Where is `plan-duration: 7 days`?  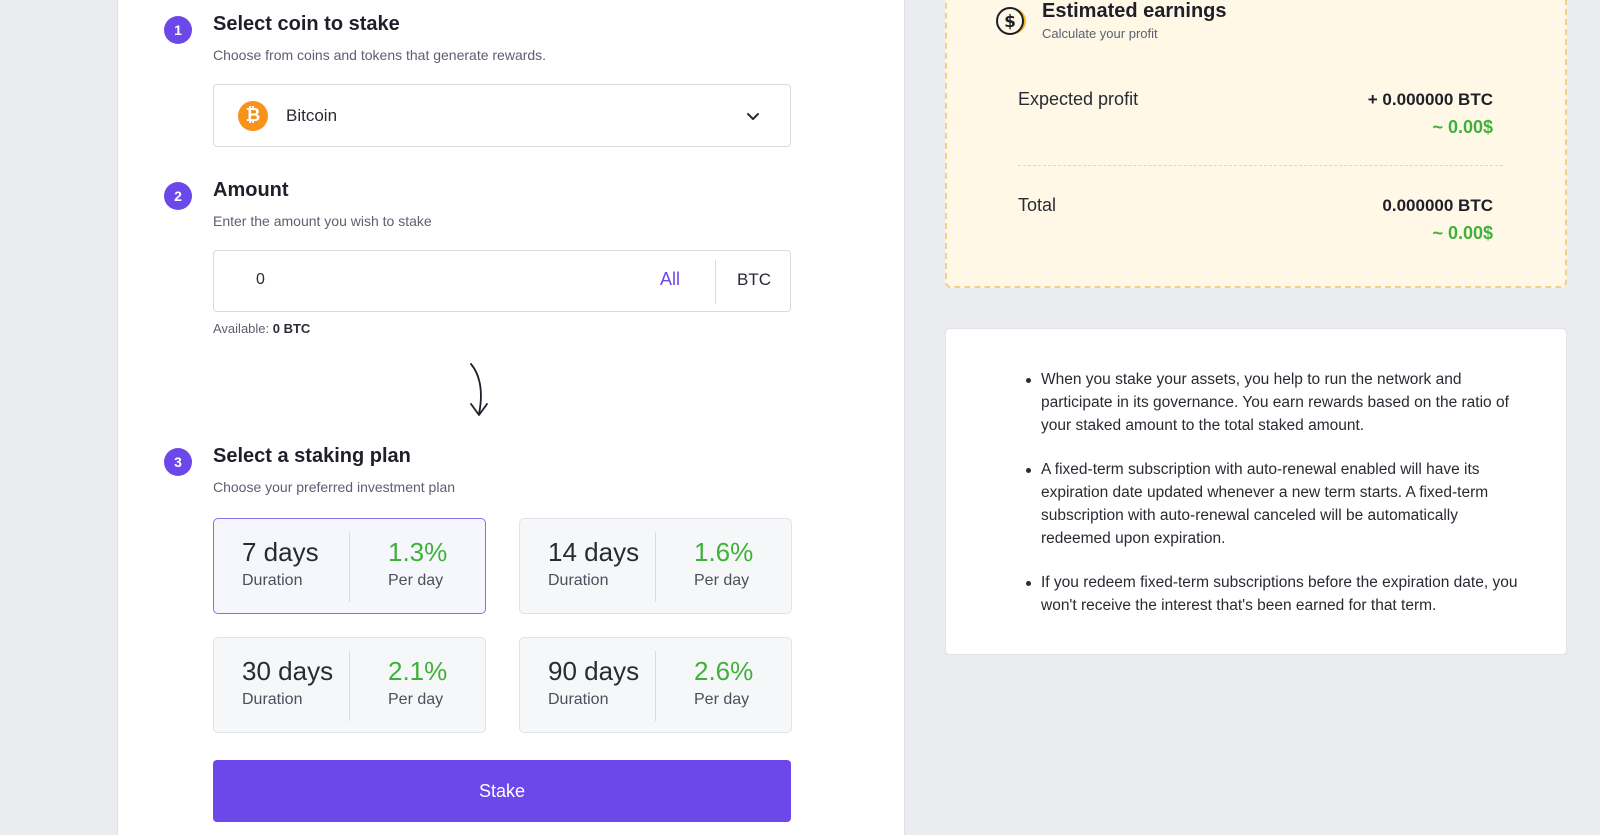 plan-duration: 7 days is located at coordinates (280, 552).